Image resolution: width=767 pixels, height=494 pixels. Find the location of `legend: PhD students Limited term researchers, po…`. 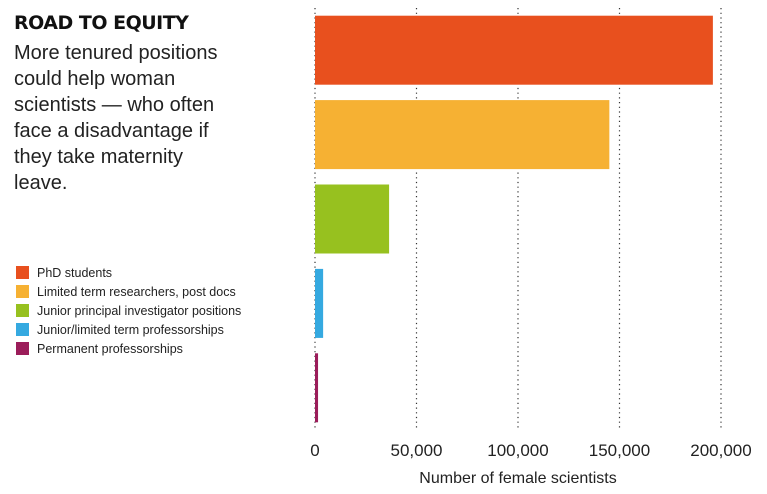

legend: PhD students Limited term researchers, po… is located at coordinates (128, 310).